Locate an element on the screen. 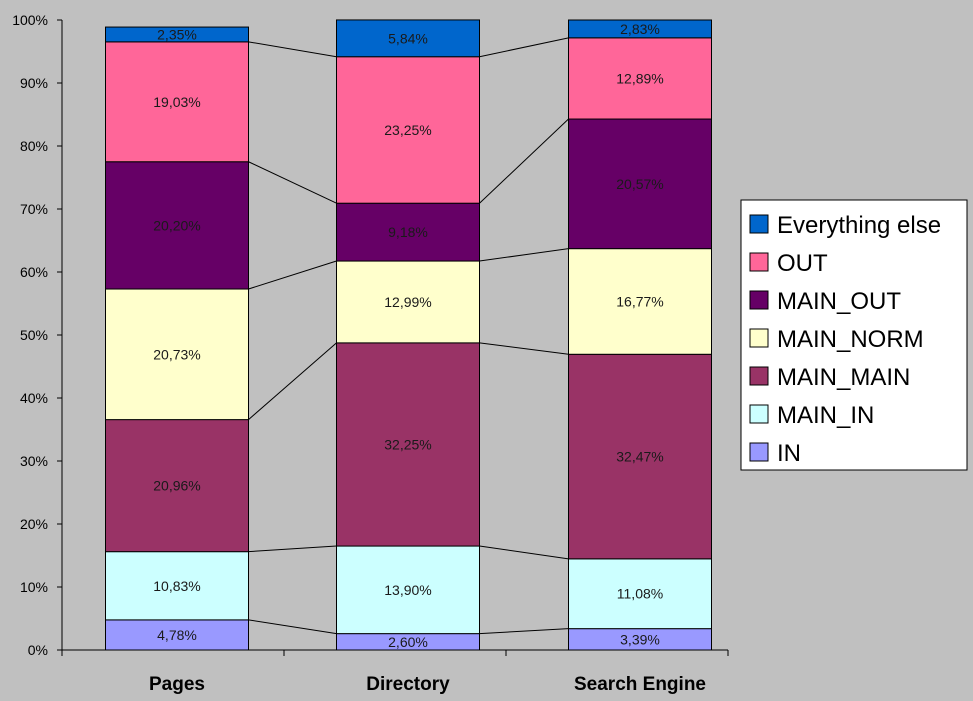 The width and height of the screenshot is (973, 701). data-label: 12,99% is located at coordinates (407, 302).